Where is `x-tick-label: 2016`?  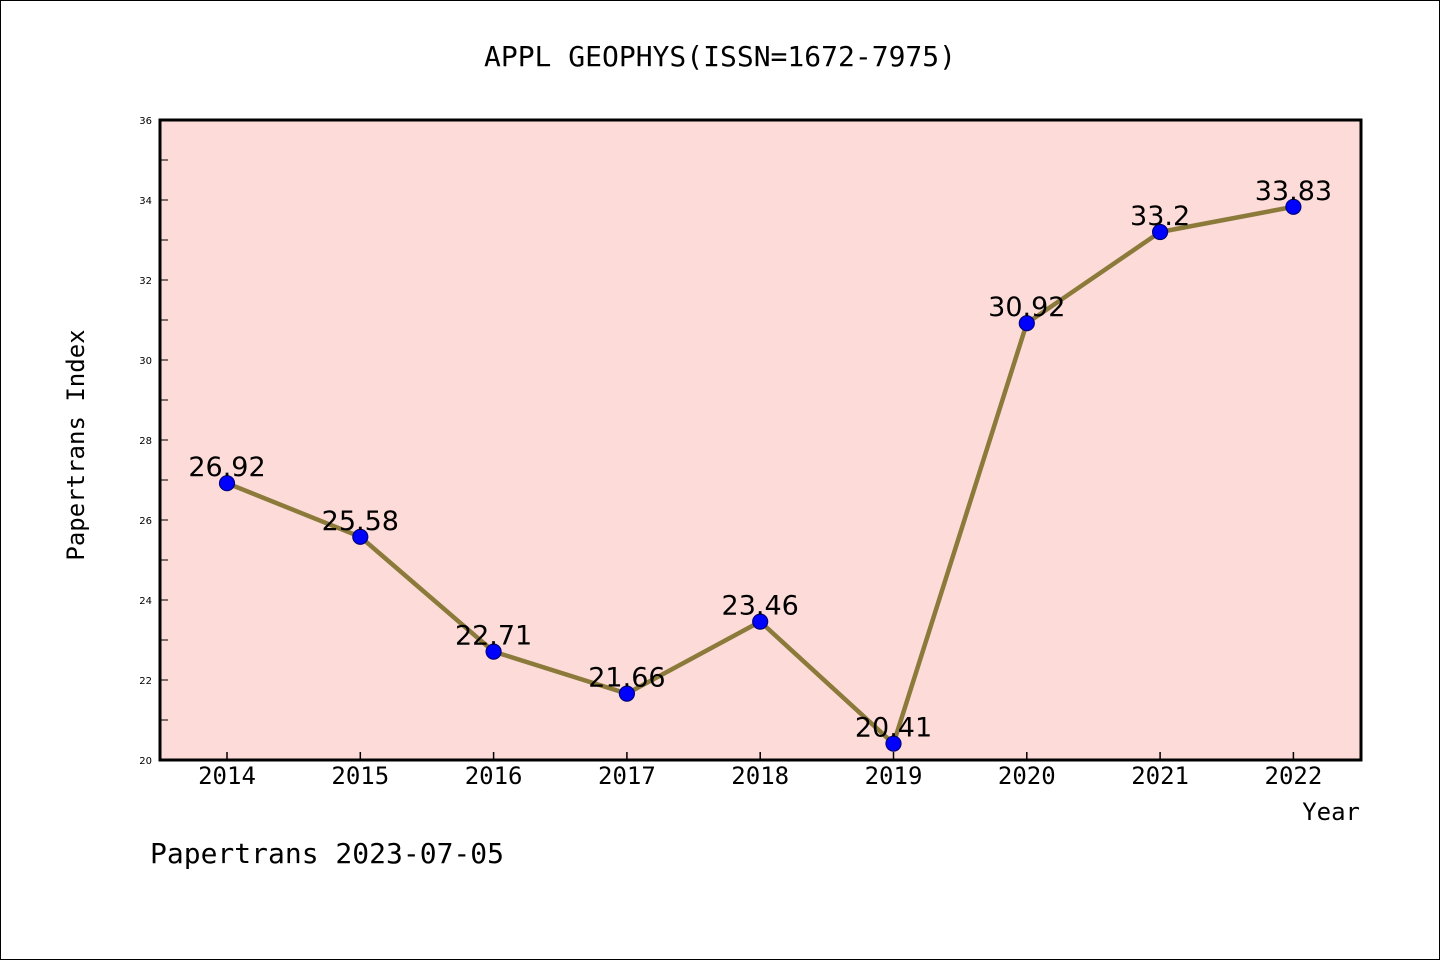 x-tick-label: 2016 is located at coordinates (494, 776).